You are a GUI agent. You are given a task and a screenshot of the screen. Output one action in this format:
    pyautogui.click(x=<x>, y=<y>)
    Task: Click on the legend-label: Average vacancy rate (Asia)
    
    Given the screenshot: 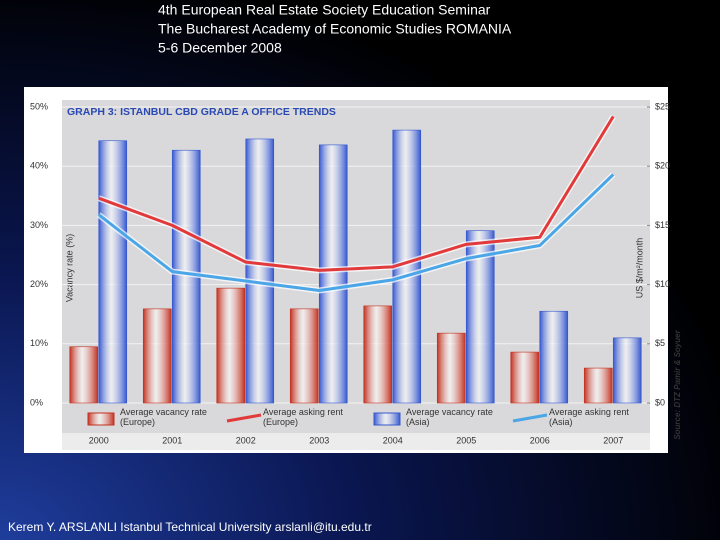 What is the action you would take?
    pyautogui.click(x=449, y=417)
    